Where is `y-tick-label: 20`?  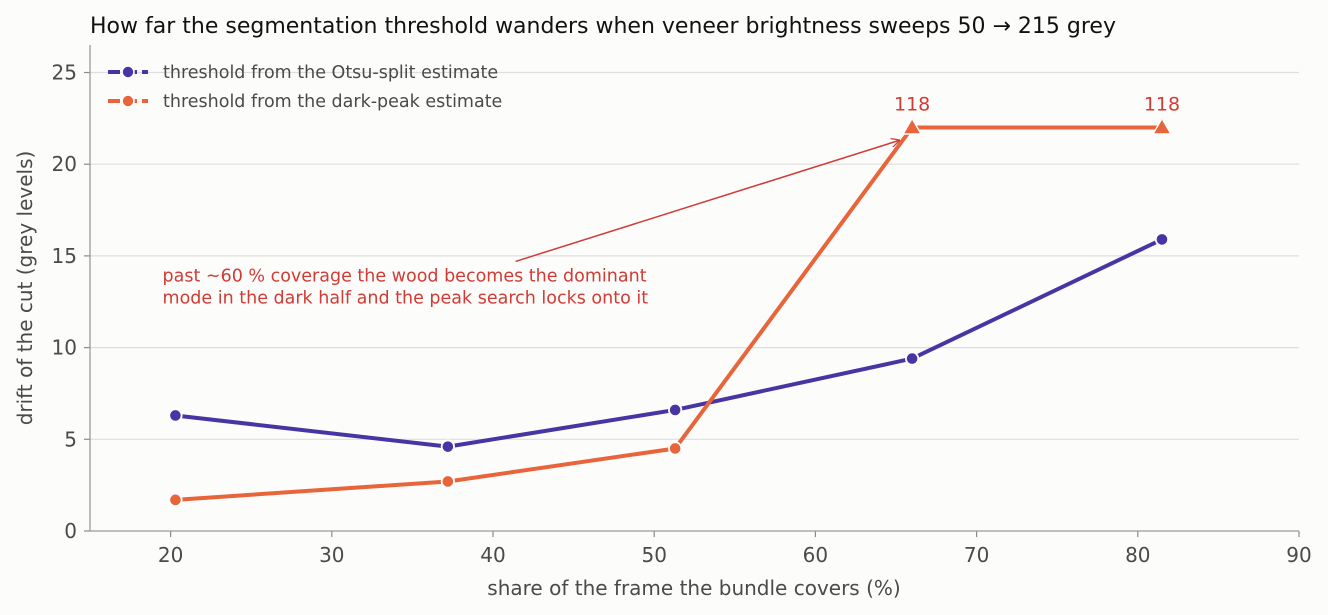 y-tick-label: 20 is located at coordinates (64, 164).